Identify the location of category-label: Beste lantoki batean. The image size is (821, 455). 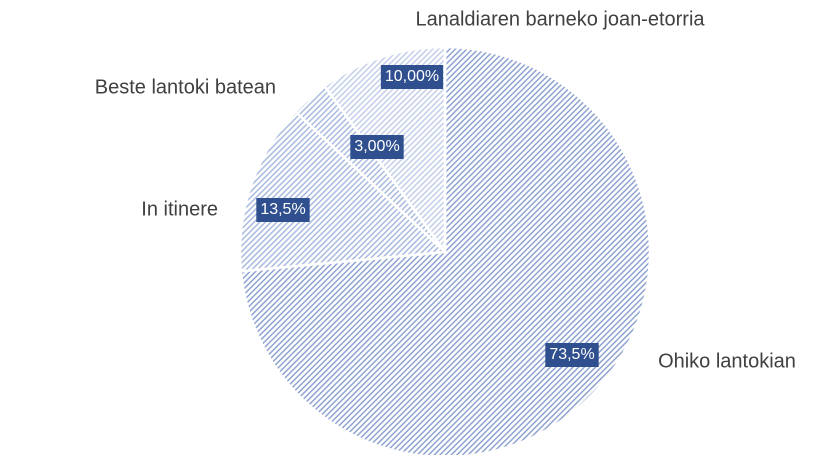
(185, 87).